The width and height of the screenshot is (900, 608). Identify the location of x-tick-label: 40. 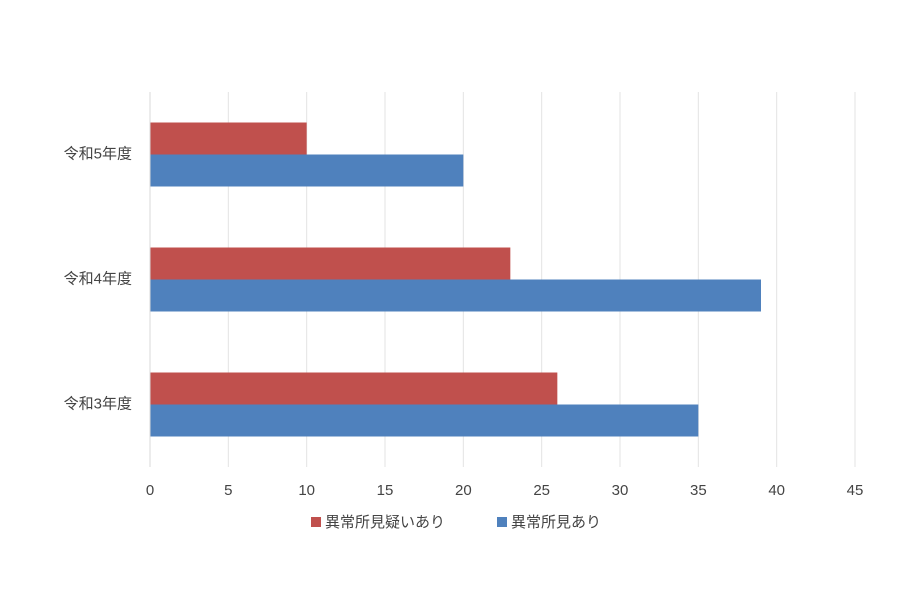
(776, 490).